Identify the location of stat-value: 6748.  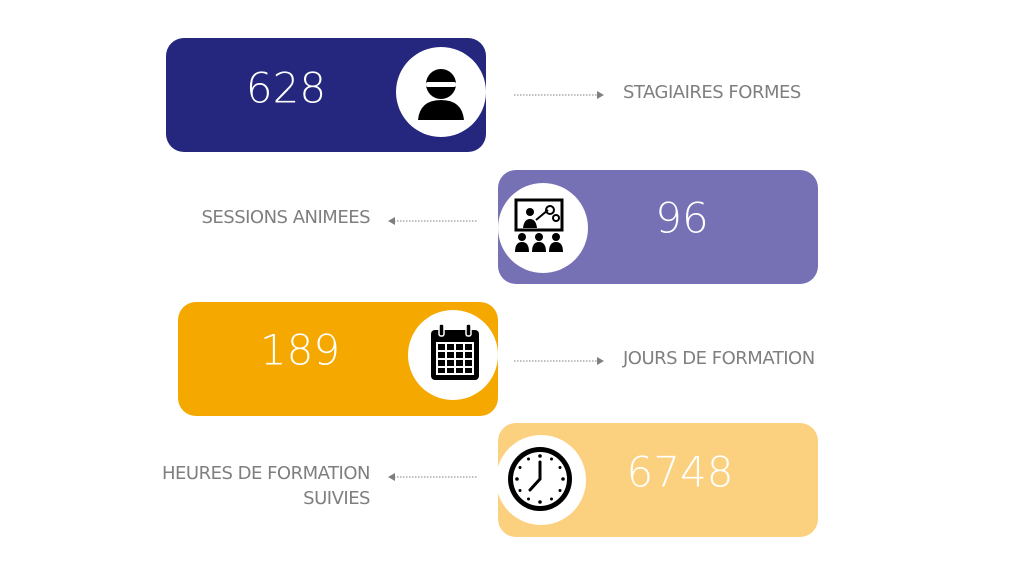
(680, 472).